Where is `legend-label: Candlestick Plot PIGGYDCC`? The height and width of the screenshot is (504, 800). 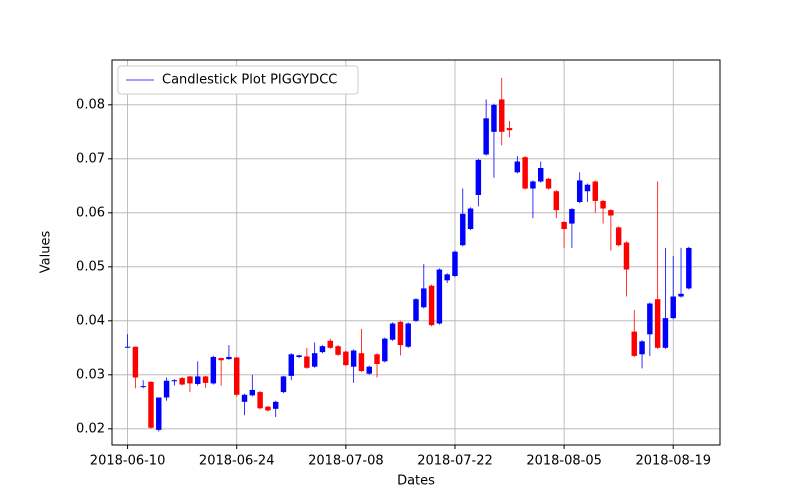
legend-label: Candlestick Plot PIGGYDCC is located at coordinates (249, 80).